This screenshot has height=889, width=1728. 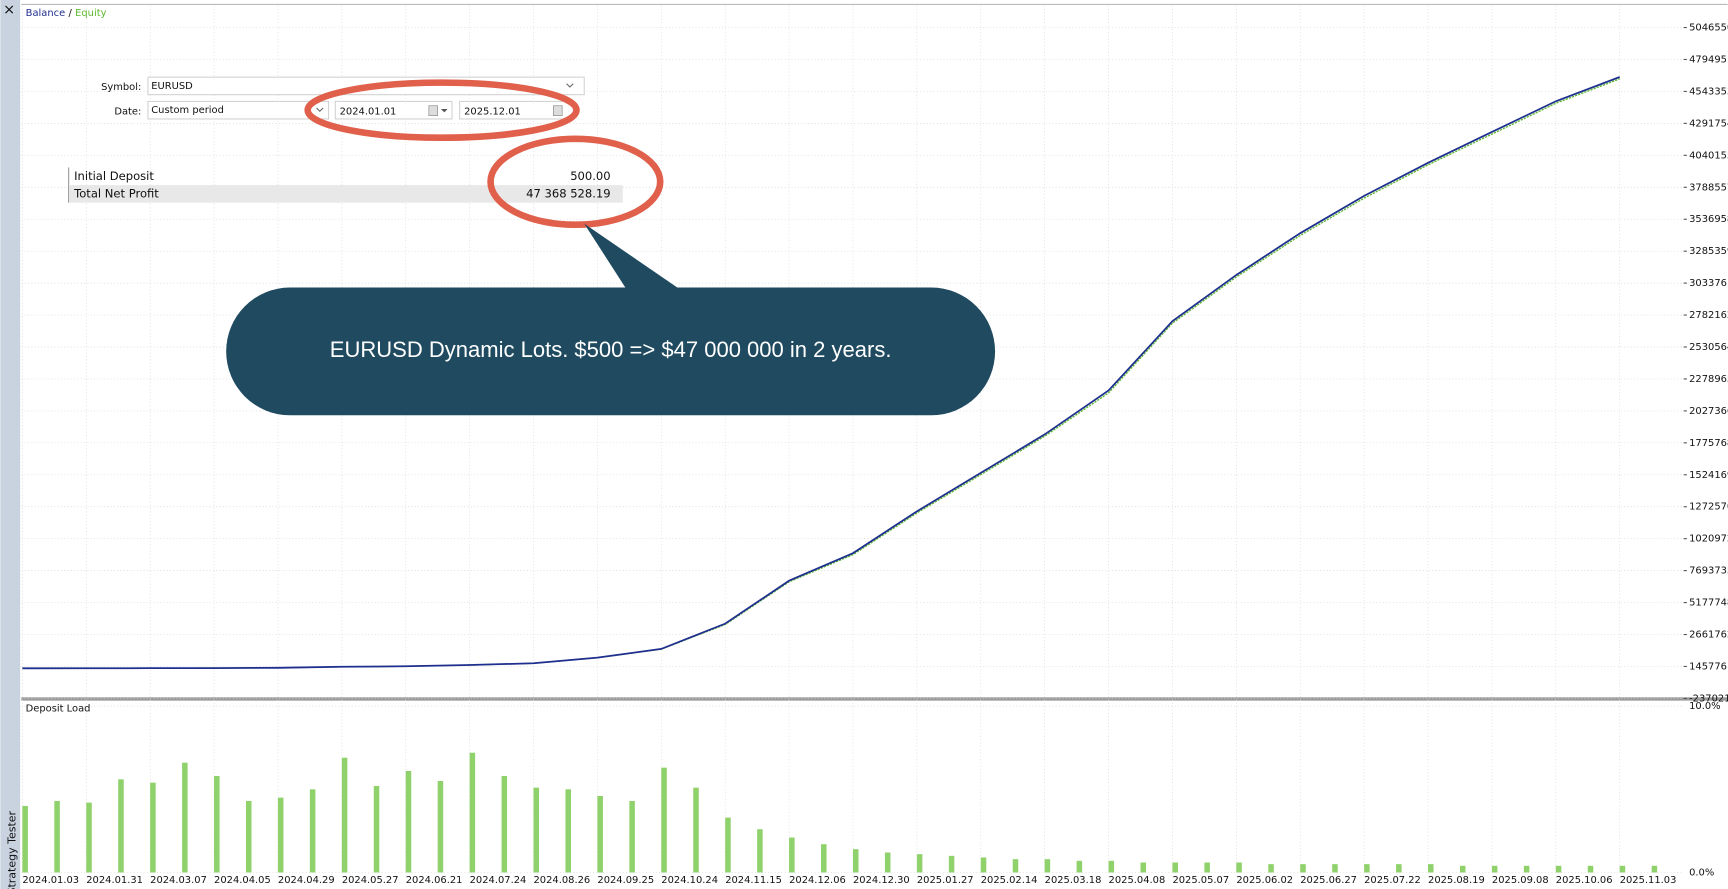 What do you see at coordinates (1708, 475) in the screenshot?
I see `y-tick-label: 15241694` at bounding box center [1708, 475].